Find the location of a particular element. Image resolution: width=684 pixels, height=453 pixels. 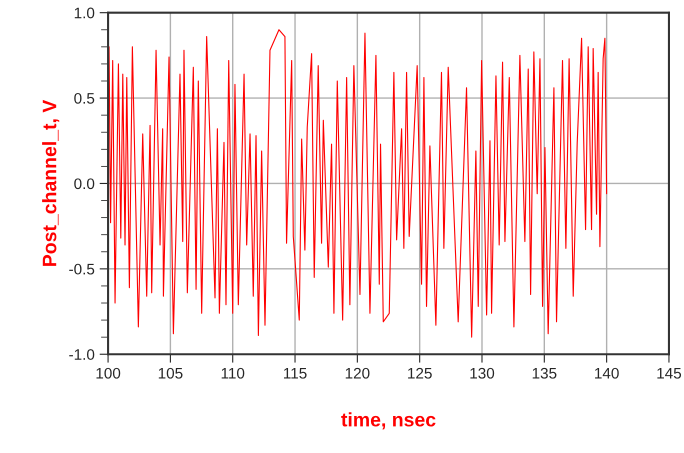

x-tick-label: 125 is located at coordinates (420, 373).